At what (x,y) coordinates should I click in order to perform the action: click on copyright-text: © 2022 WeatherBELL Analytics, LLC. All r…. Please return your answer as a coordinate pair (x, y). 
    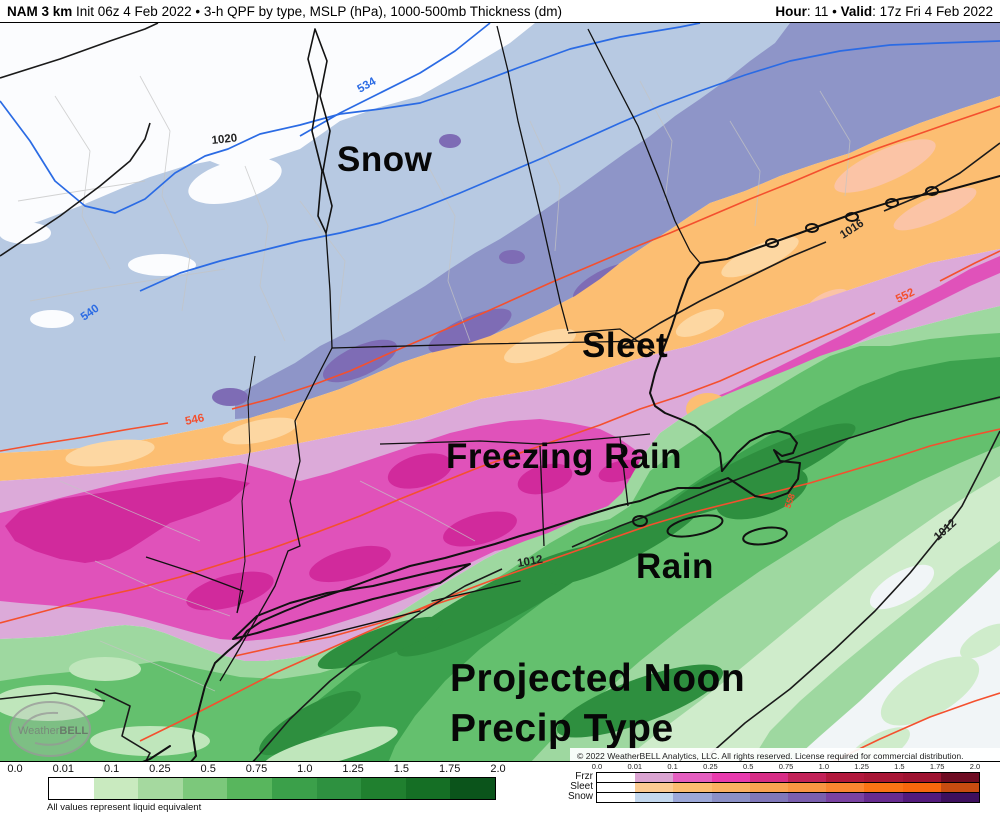
    Looking at the image, I should click on (770, 756).